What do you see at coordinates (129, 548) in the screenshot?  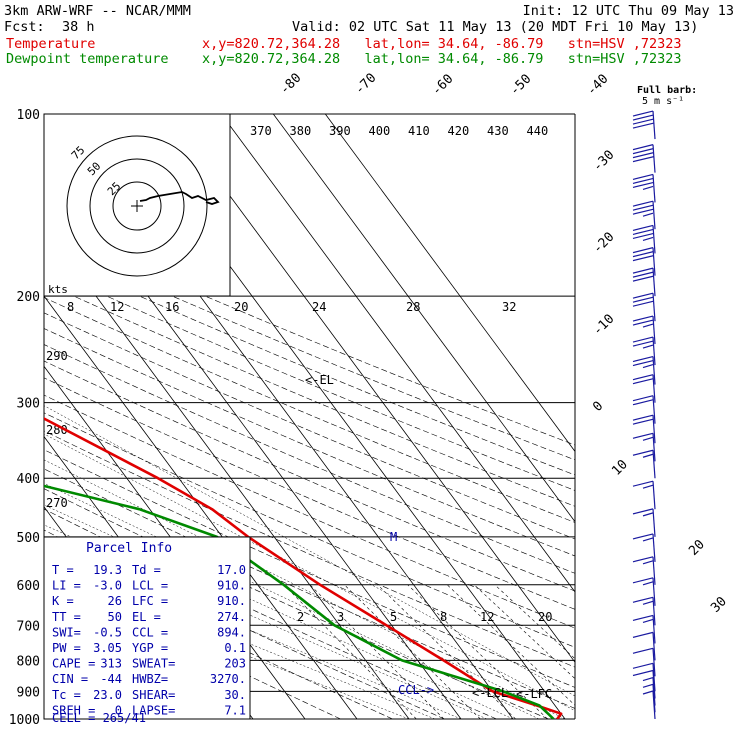 I see `parcel-info-title: Parcel Info` at bounding box center [129, 548].